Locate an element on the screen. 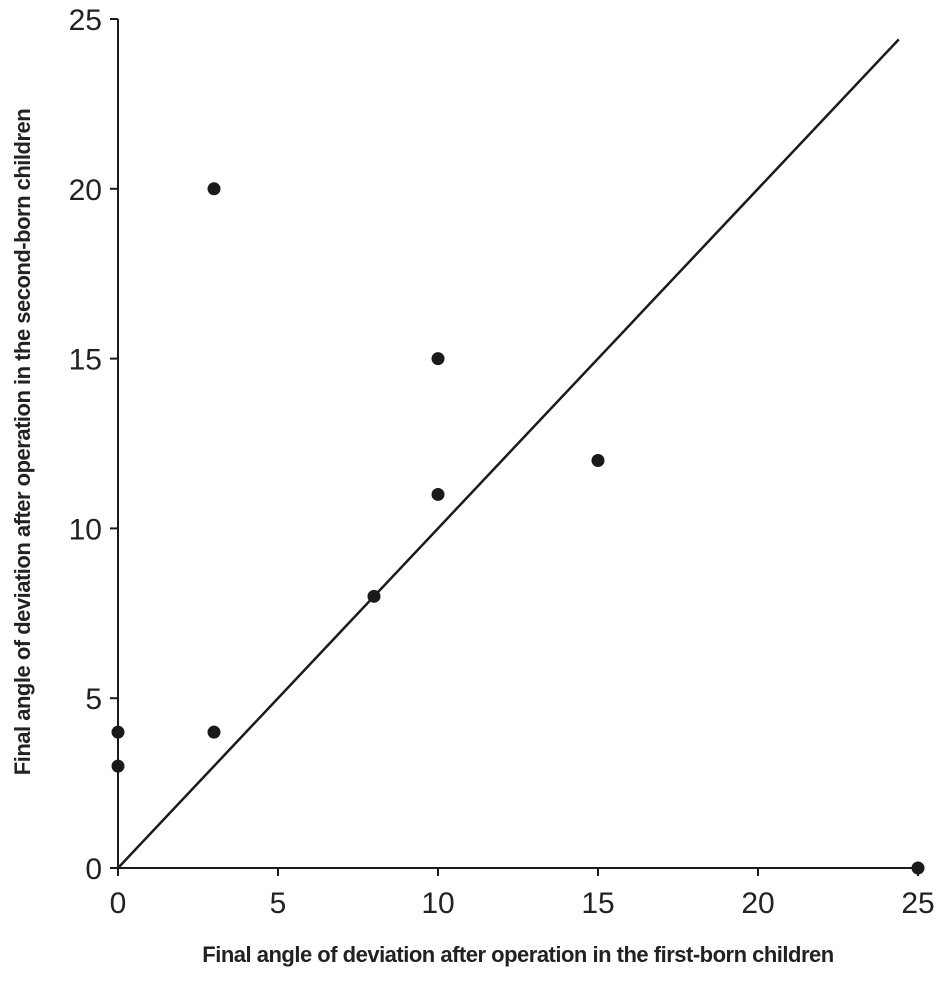 The height and width of the screenshot is (983, 945). y-tick-label: 0 is located at coordinates (93, 869).